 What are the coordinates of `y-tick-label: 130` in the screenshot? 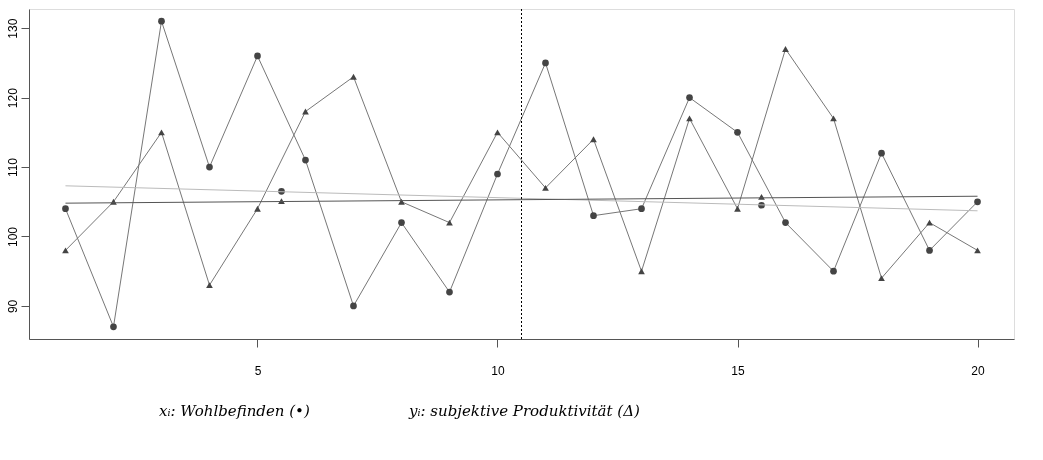 It's located at (12, 28).